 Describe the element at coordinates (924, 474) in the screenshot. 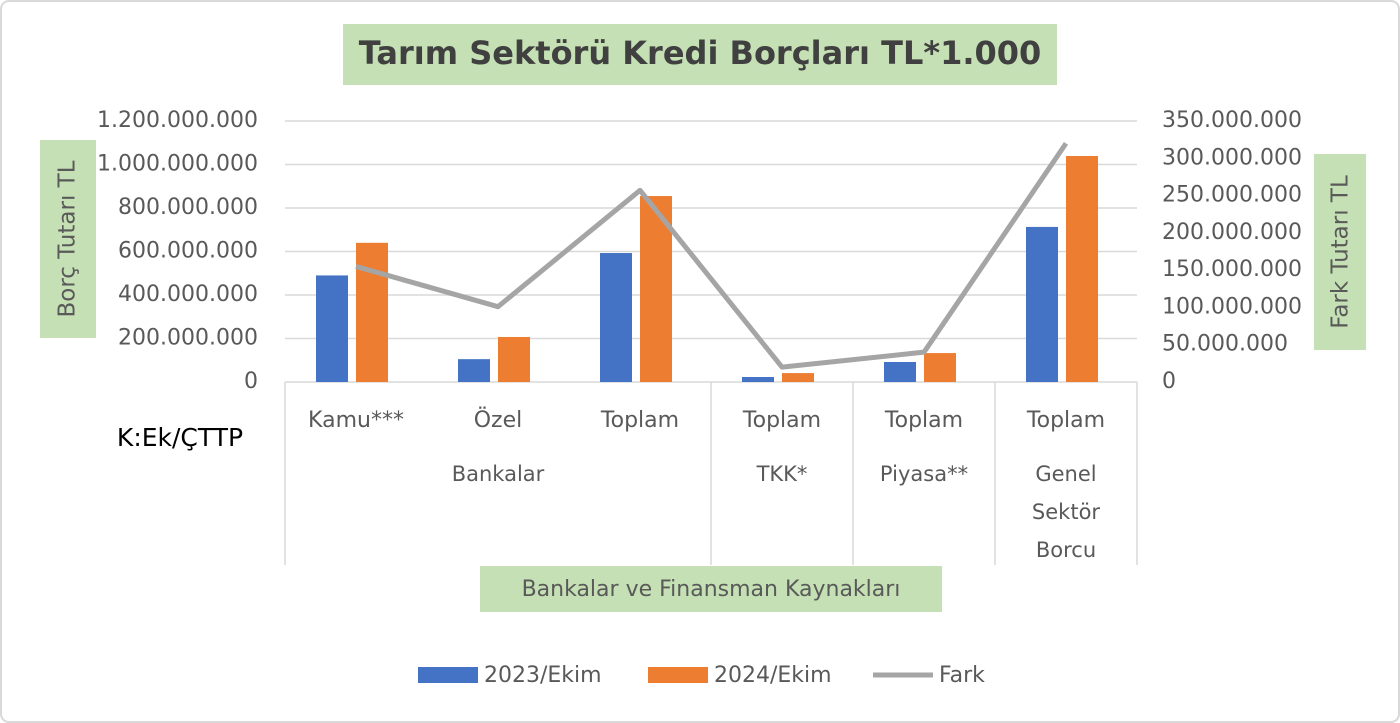

I see `group-label: Piyasa**` at that location.